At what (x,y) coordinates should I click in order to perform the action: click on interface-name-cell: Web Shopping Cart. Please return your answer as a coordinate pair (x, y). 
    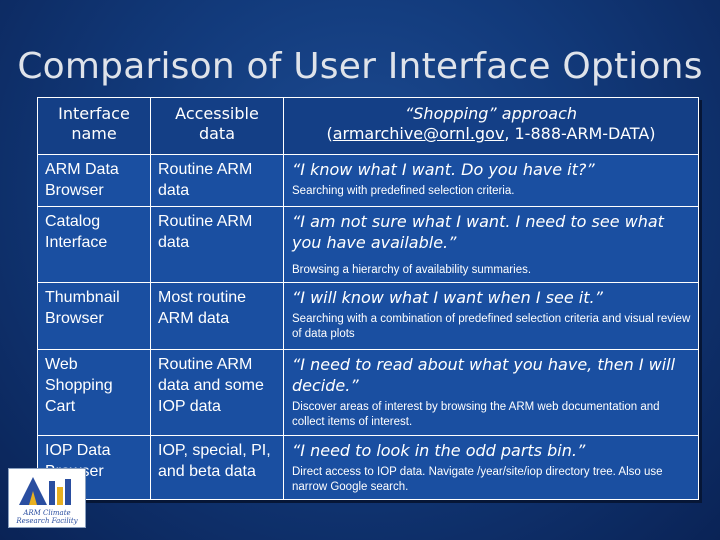
    Looking at the image, I should click on (94, 392).